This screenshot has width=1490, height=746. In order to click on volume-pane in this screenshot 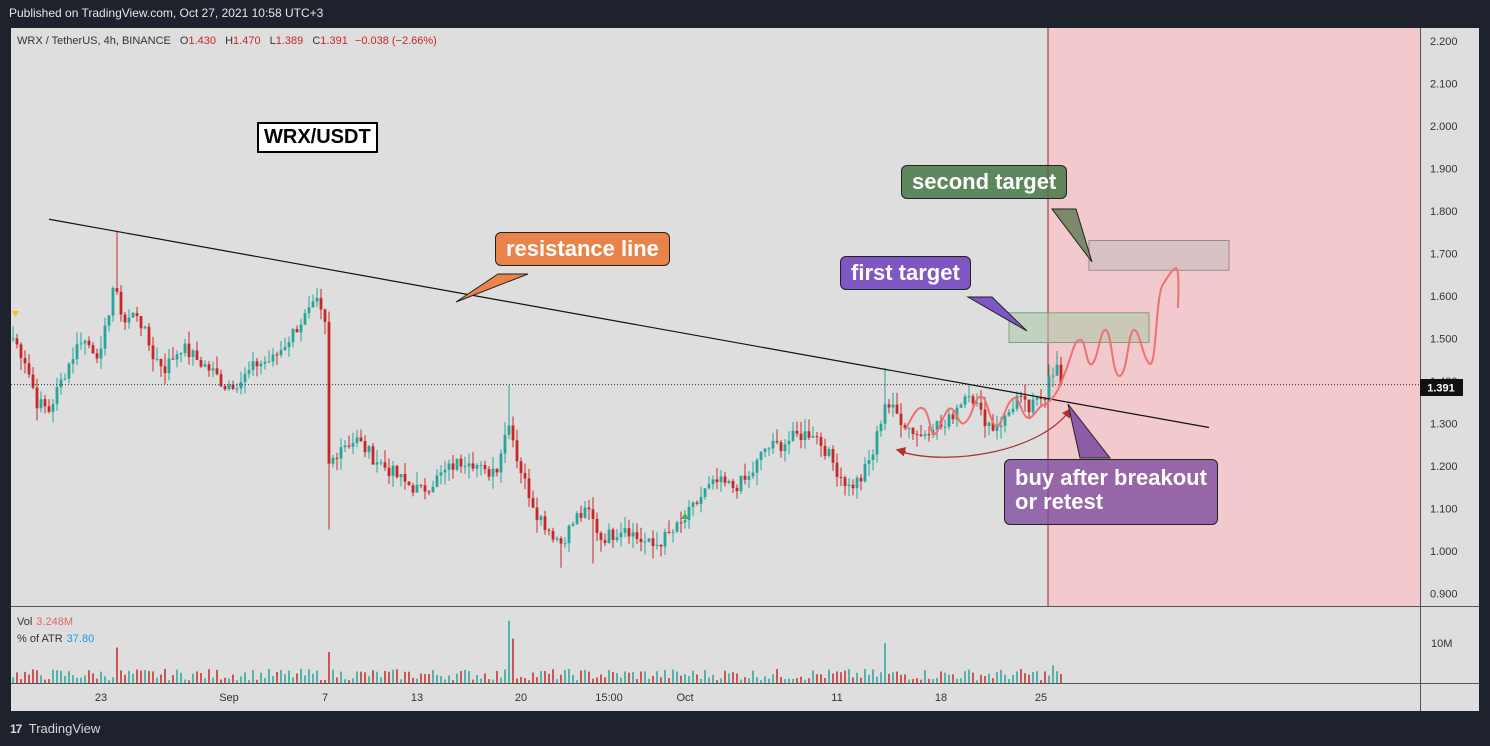, I will do `click(715, 645)`.